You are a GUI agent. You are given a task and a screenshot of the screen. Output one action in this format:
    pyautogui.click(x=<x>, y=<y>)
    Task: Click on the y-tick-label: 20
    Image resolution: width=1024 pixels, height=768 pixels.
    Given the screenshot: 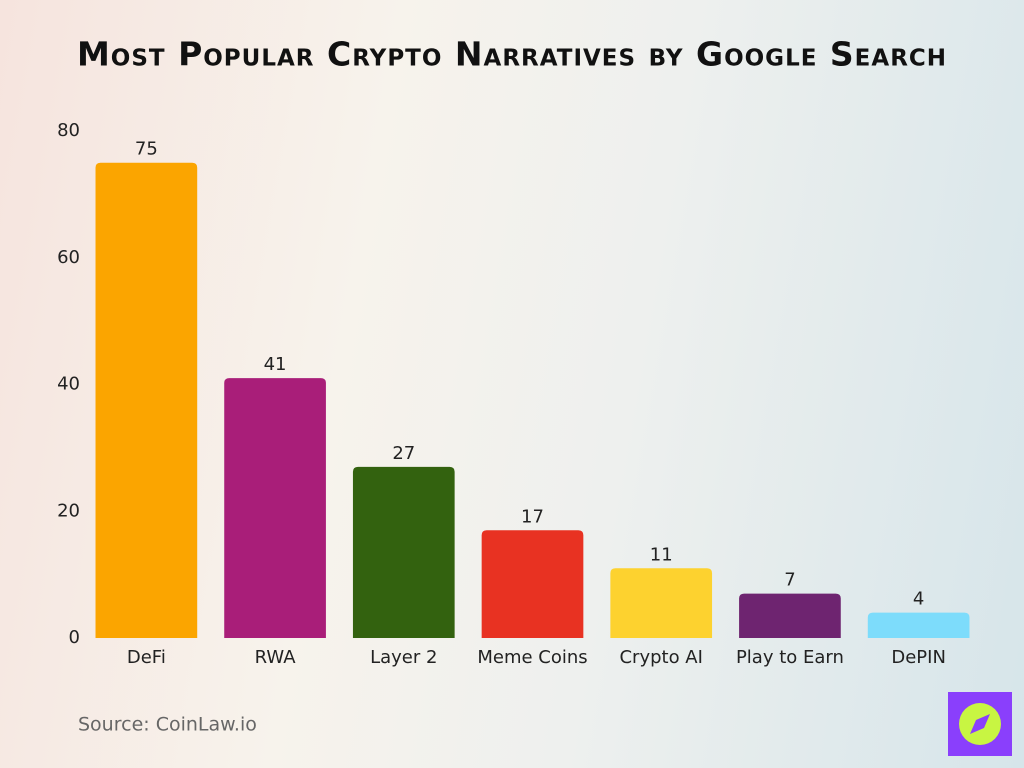 What is the action you would take?
    pyautogui.click(x=68, y=510)
    